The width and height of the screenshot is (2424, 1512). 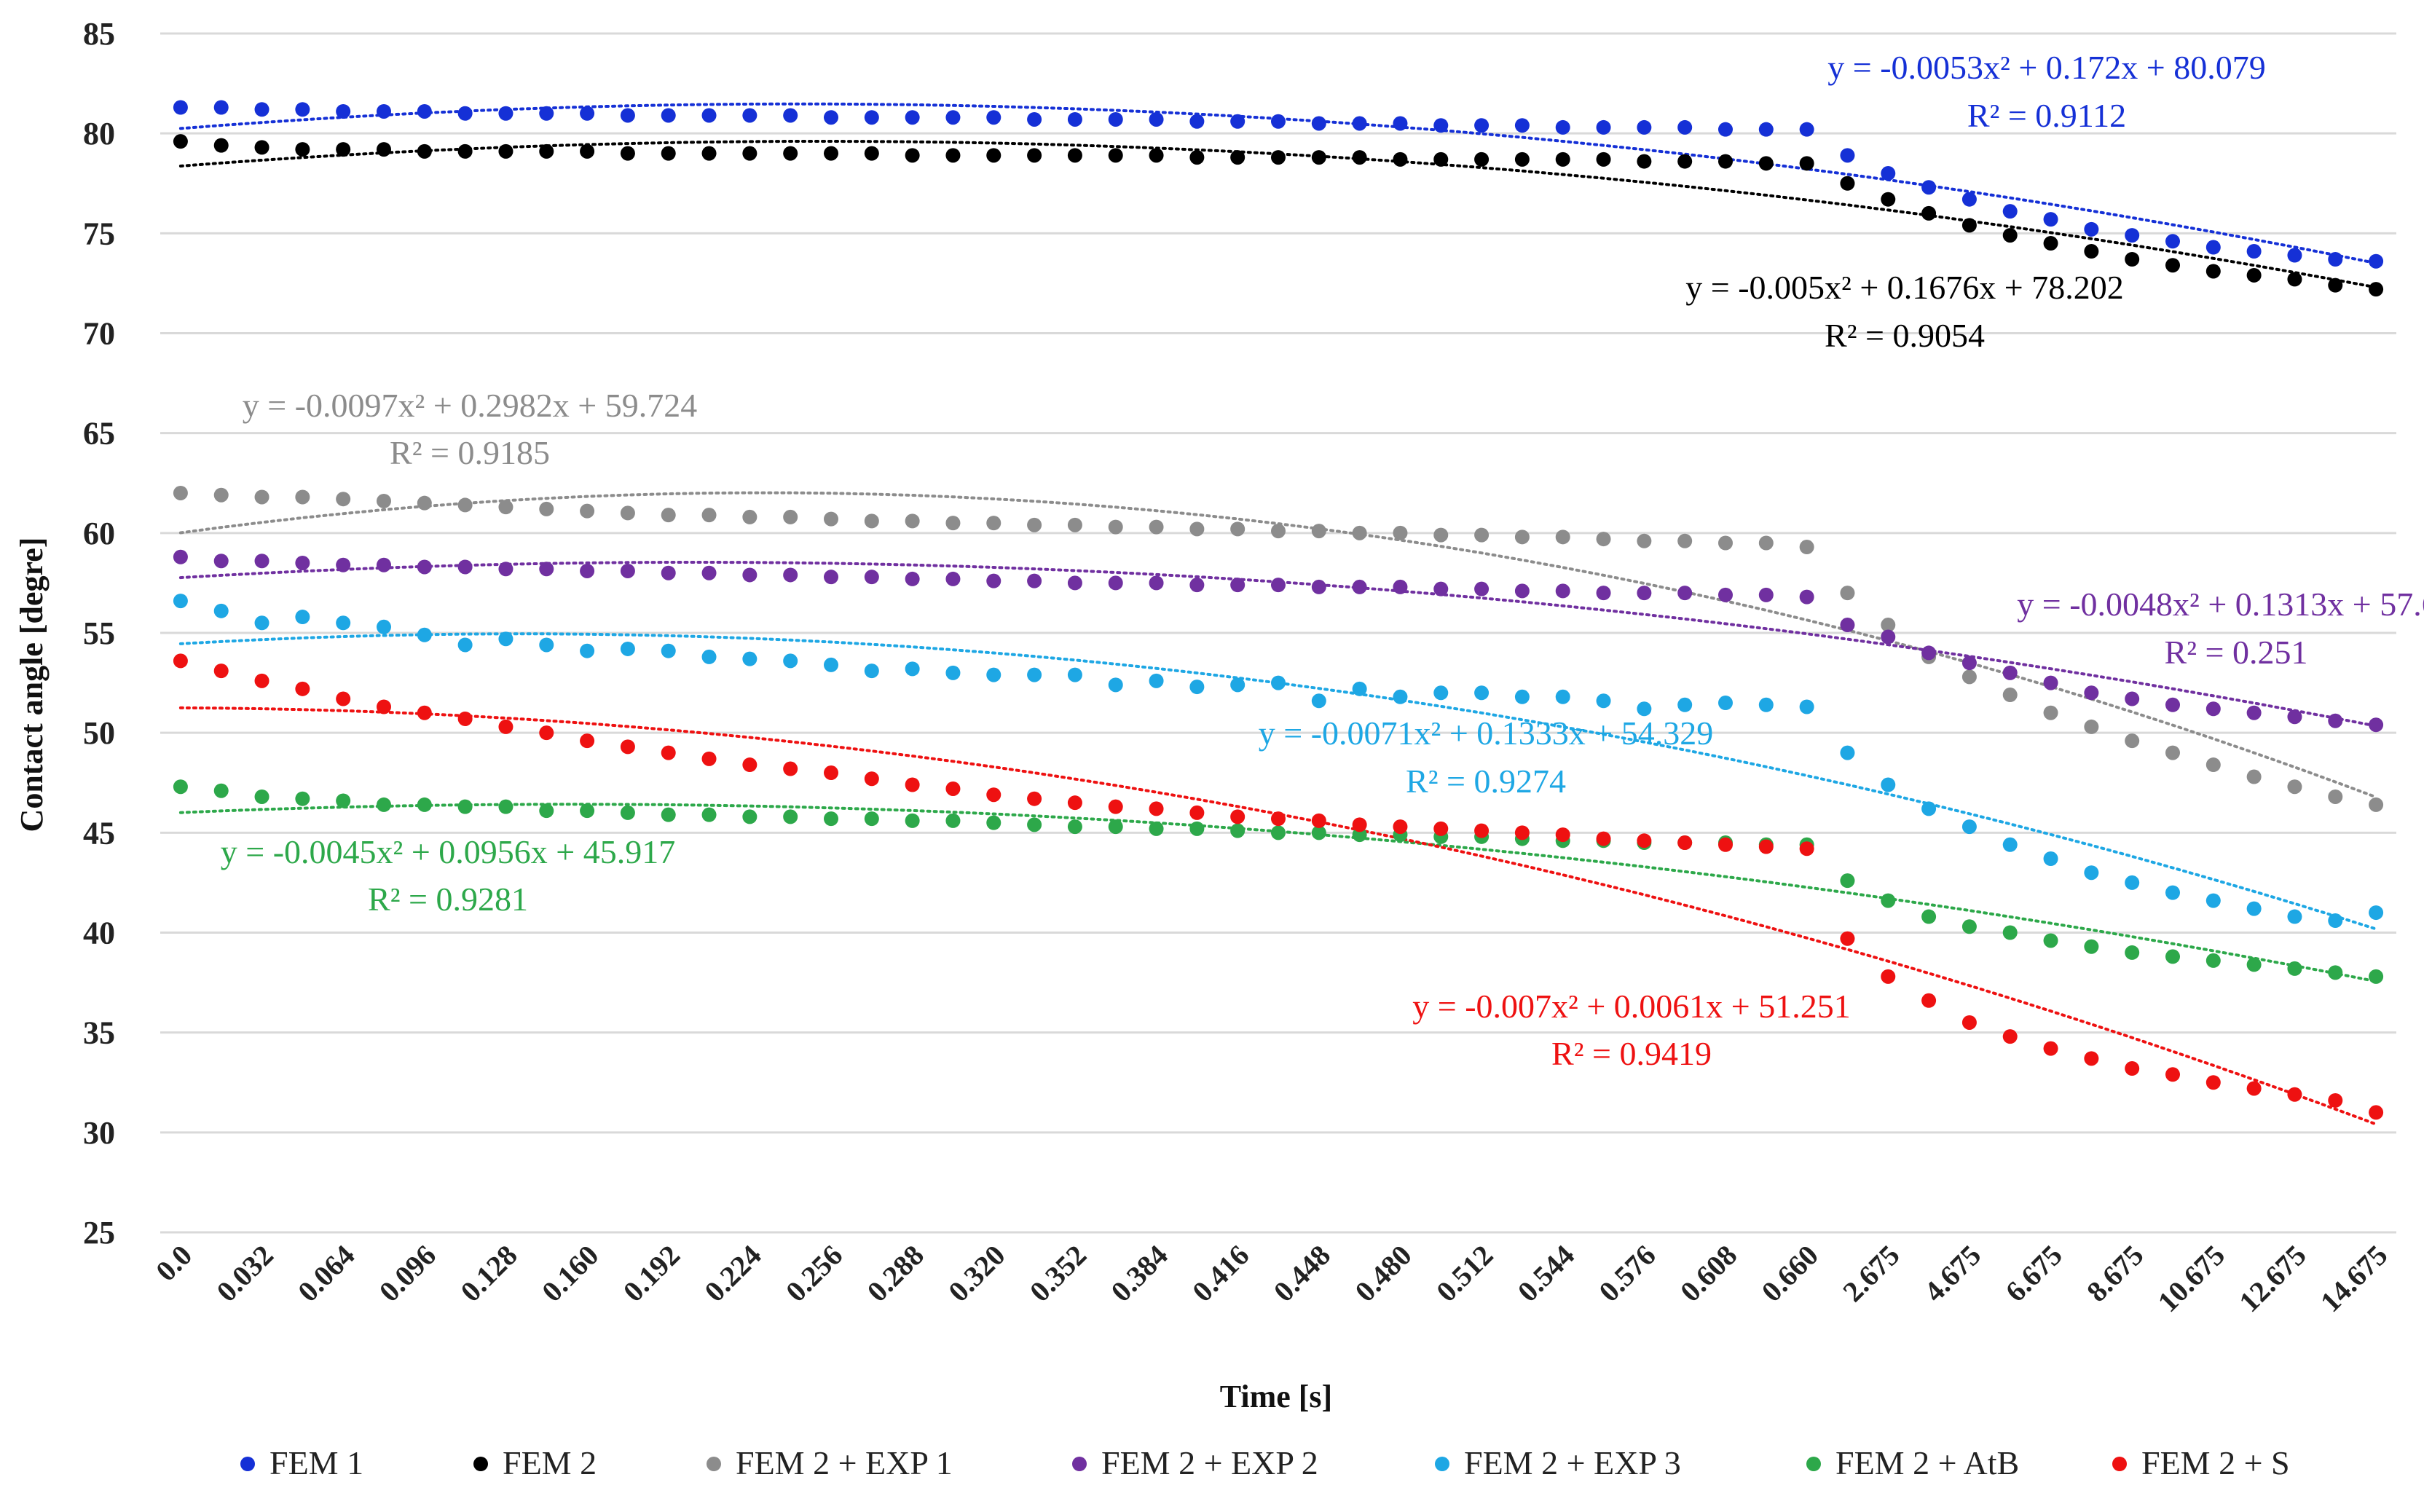 I want to click on x-tick-label: 0.288, so click(x=895, y=1273).